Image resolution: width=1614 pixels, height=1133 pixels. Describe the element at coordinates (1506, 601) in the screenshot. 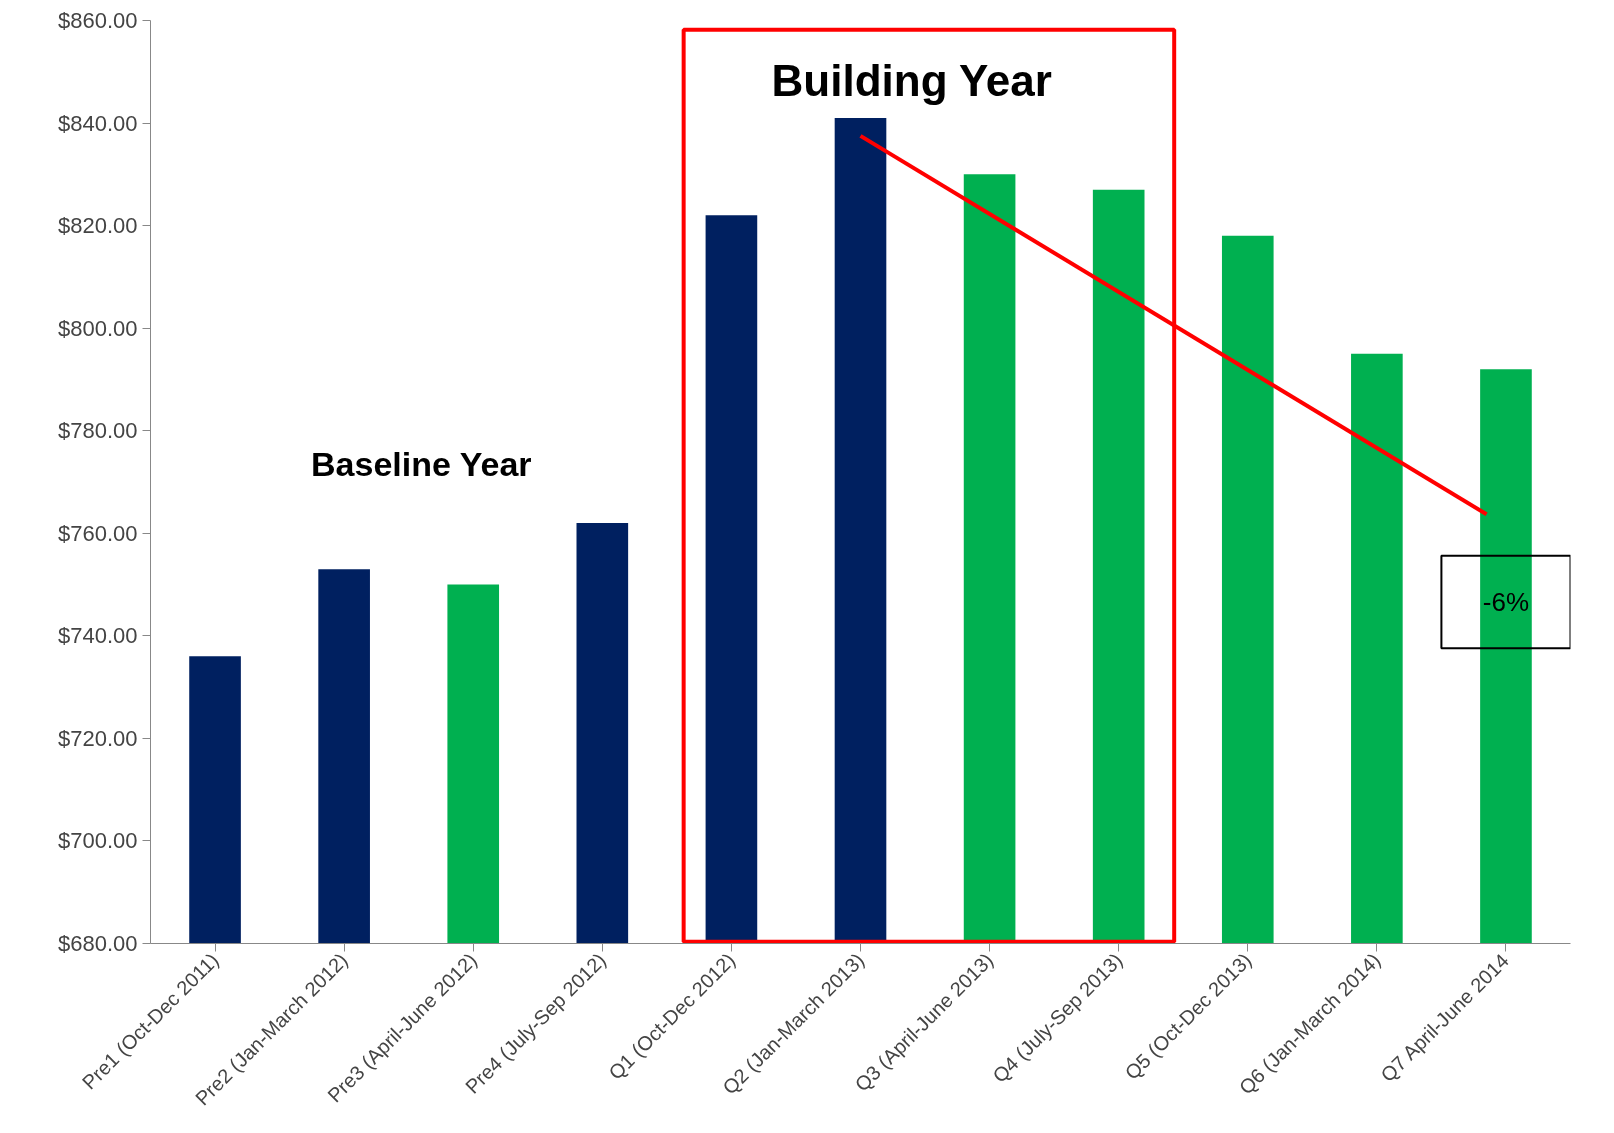

I see `annotation: -6%` at that location.